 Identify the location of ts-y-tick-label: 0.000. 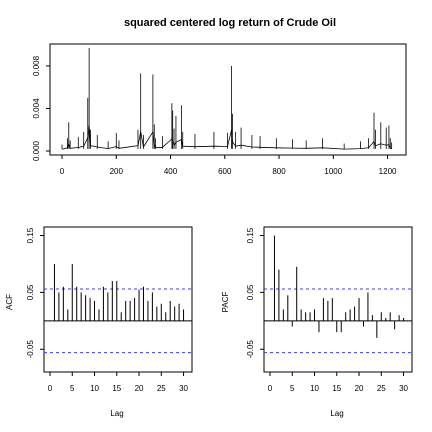
(36, 150).